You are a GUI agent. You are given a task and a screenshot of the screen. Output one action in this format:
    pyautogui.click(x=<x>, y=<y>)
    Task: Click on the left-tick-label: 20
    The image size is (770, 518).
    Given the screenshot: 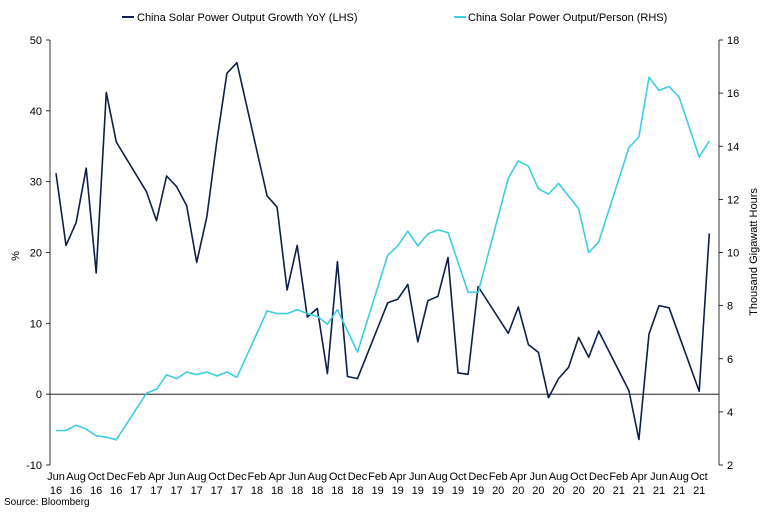 What is the action you would take?
    pyautogui.click(x=36, y=254)
    